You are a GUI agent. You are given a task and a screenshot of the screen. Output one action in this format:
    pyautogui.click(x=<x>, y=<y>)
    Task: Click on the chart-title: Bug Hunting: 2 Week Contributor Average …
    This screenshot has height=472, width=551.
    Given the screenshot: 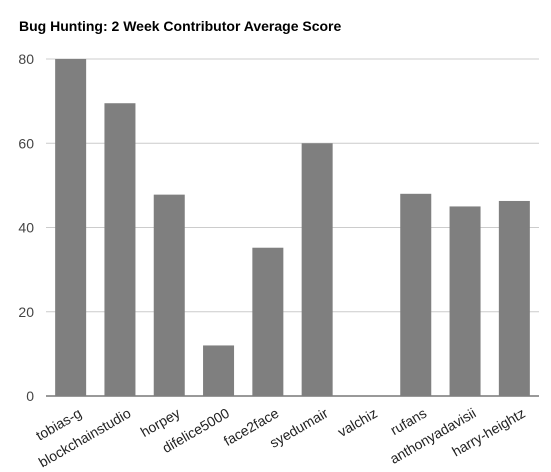 What is the action you would take?
    pyautogui.click(x=180, y=26)
    